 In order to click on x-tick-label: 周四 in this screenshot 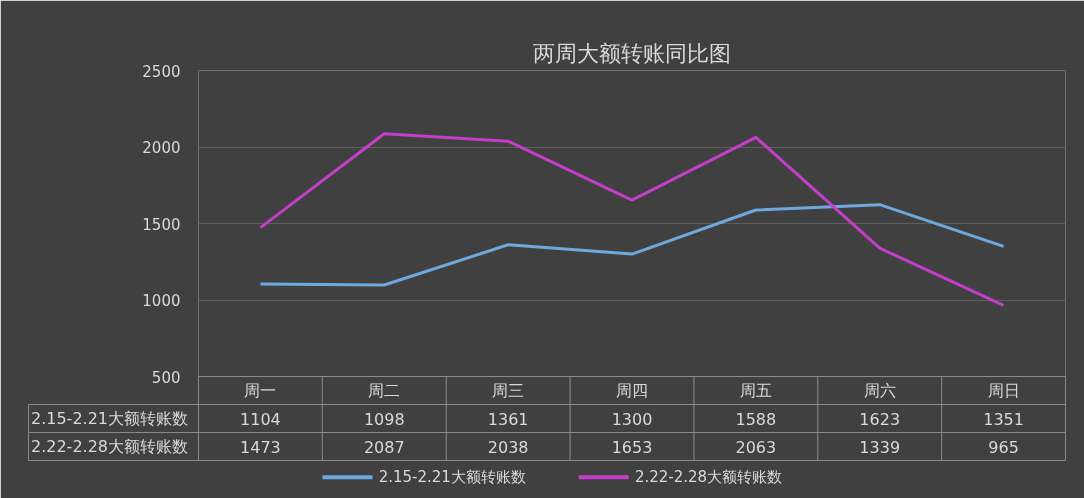, I will do `click(632, 390)`.